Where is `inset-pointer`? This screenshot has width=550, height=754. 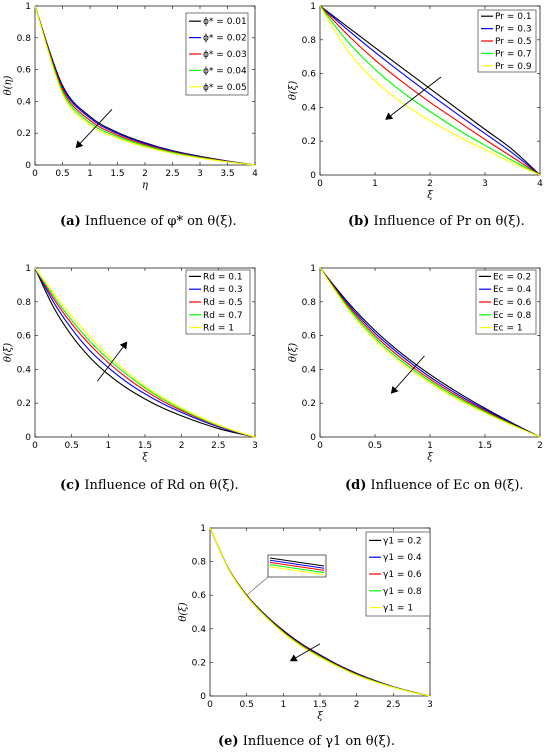
inset-pointer is located at coordinates (257, 586).